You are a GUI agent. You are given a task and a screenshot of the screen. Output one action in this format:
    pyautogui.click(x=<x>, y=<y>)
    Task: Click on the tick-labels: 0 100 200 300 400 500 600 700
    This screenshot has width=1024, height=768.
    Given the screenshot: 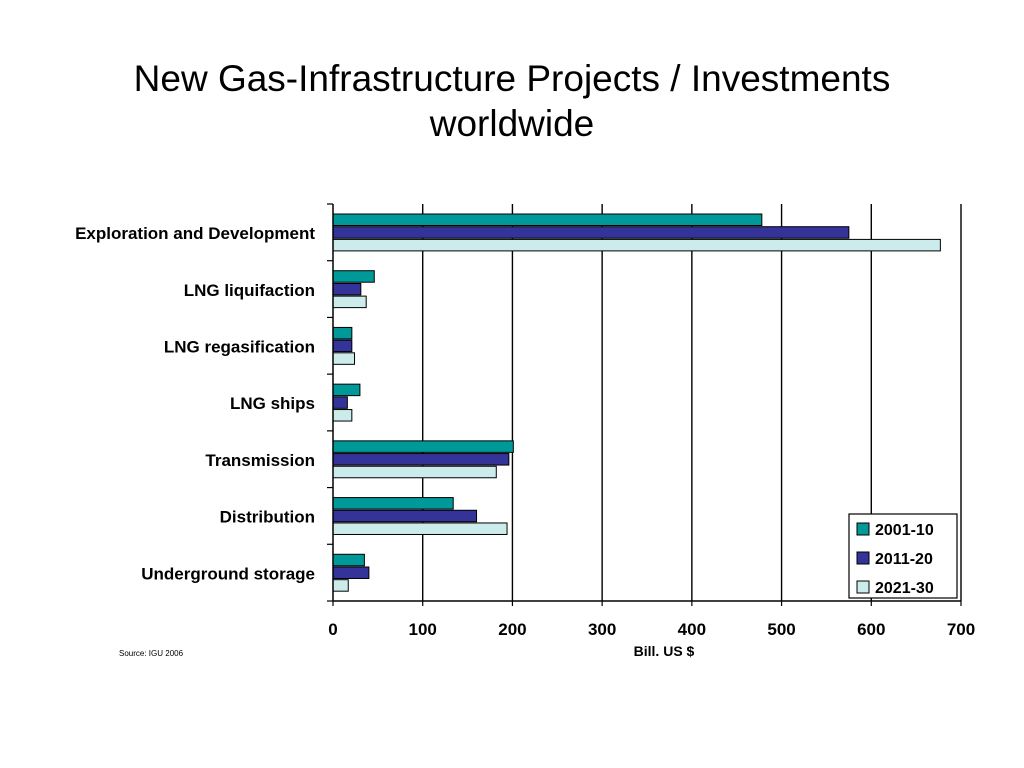 What is the action you would take?
    pyautogui.click(x=651, y=629)
    